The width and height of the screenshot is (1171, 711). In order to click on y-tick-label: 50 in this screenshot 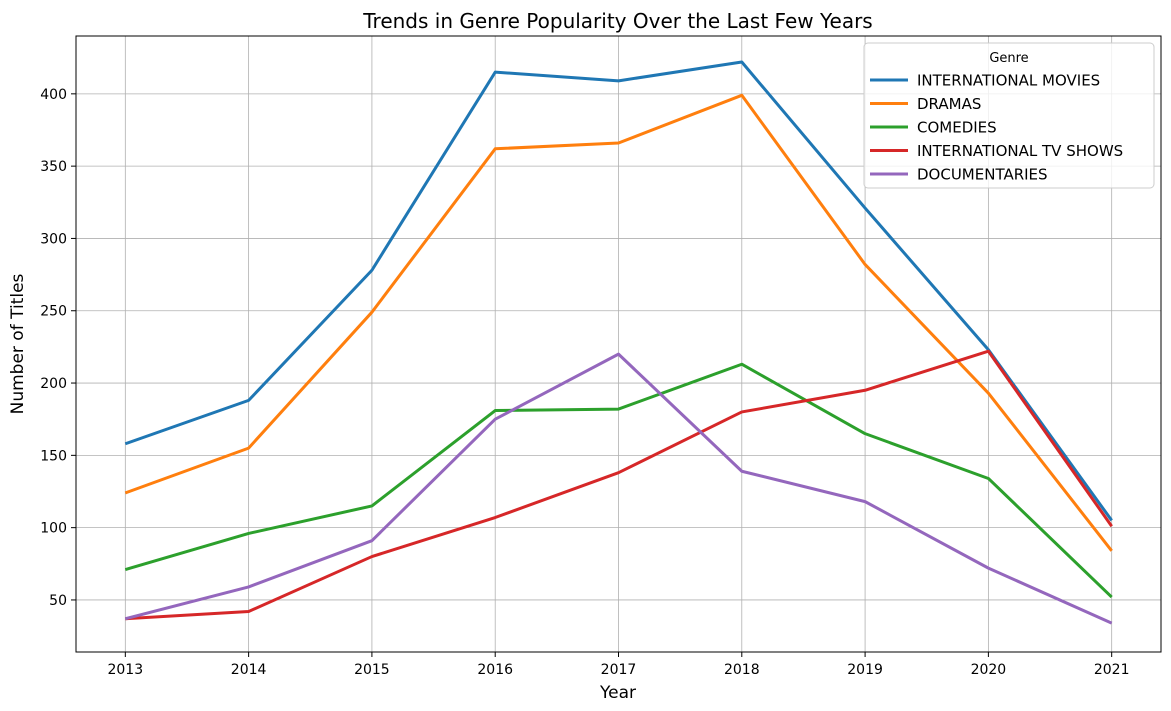, I will do `click(58, 601)`.